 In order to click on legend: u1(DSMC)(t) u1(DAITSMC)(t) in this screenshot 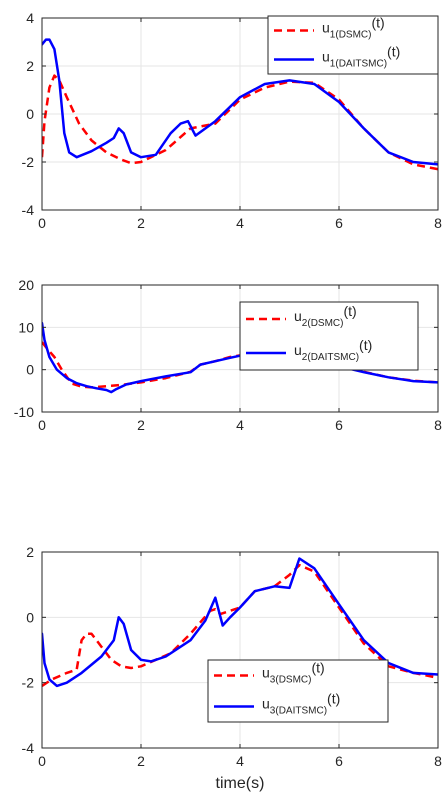, I will do `click(353, 45)`.